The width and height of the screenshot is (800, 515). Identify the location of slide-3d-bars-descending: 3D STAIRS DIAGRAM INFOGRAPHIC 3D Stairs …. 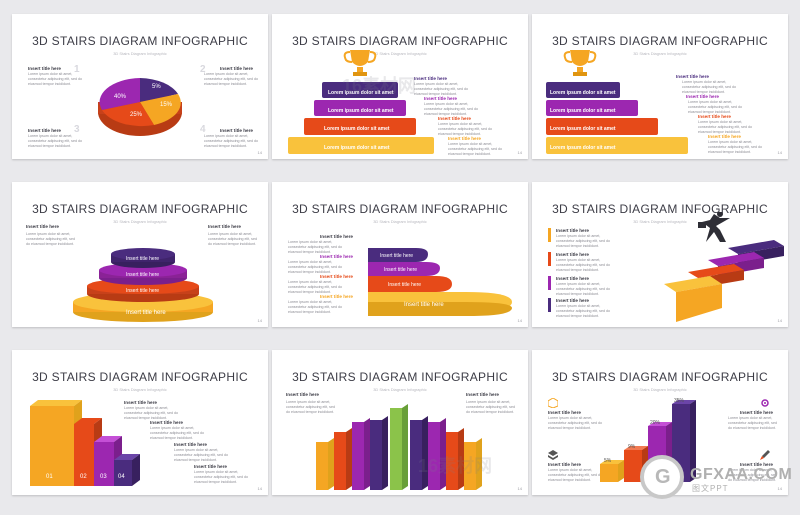
(140, 422).